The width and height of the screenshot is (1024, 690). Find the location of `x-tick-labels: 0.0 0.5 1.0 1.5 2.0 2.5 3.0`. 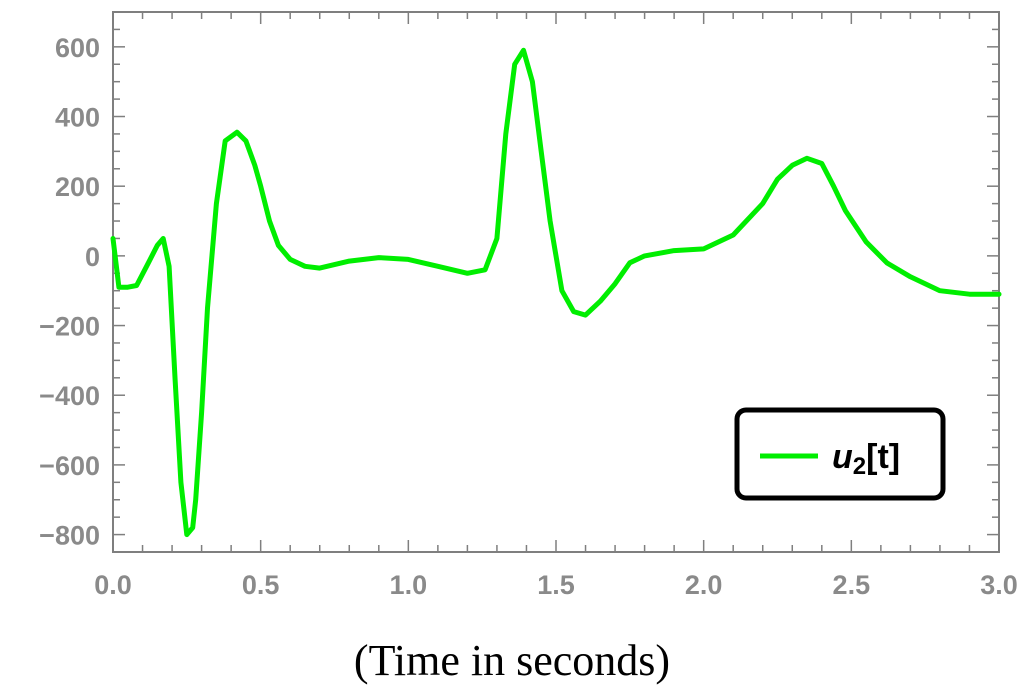

x-tick-labels: 0.0 0.5 1.0 1.5 2.0 2.5 3.0 is located at coordinates (556, 585).